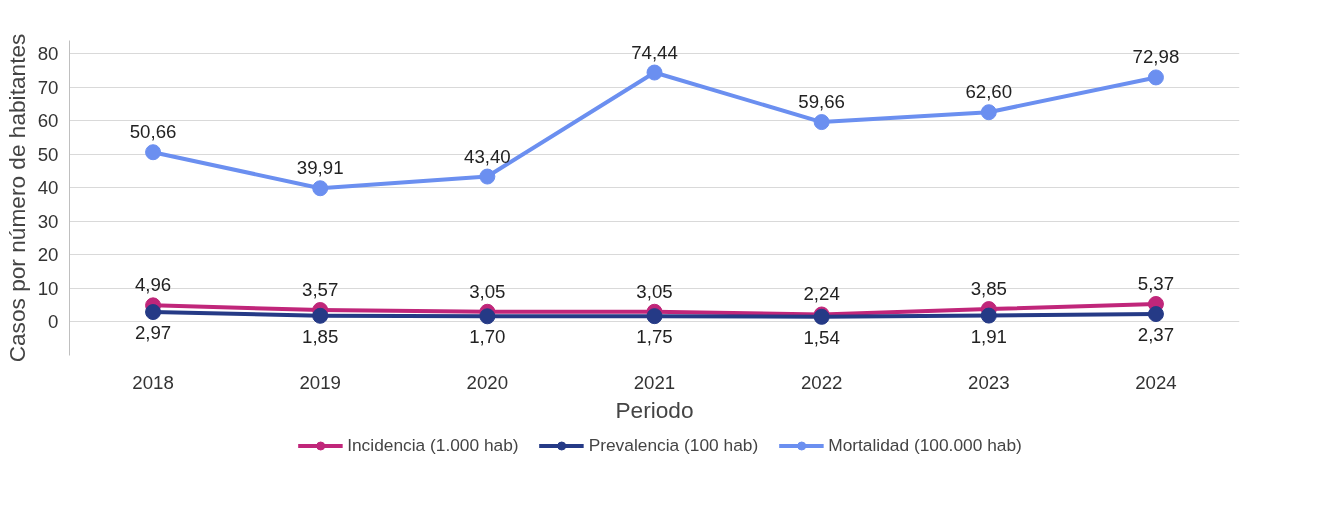 The image size is (1332, 512). What do you see at coordinates (433, 445) in the screenshot?
I see `legend-label: Incidencia (1.000 hab)` at bounding box center [433, 445].